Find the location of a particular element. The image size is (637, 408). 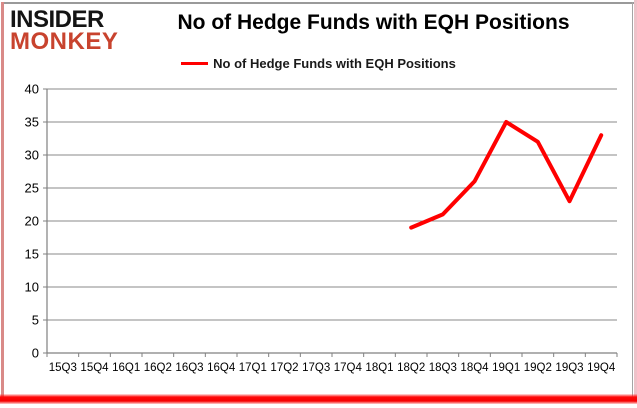

legend-line-swatch is located at coordinates (195, 63).